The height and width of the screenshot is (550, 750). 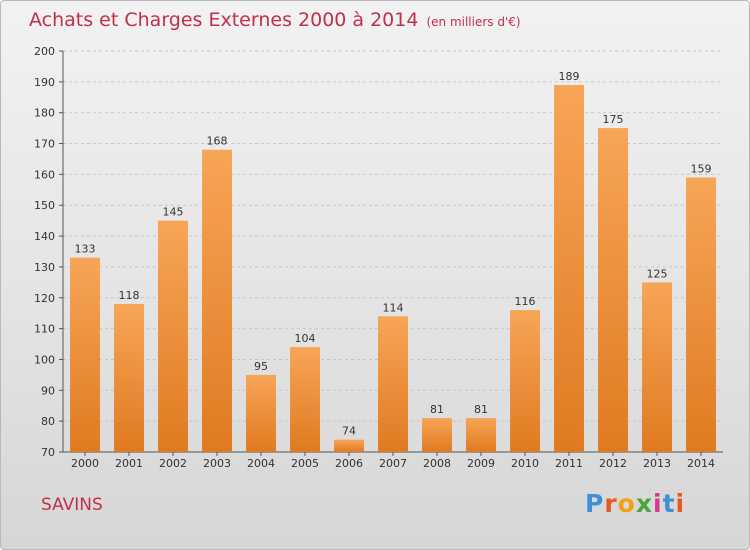 I want to click on bar-value-label: 74, so click(x=349, y=431).